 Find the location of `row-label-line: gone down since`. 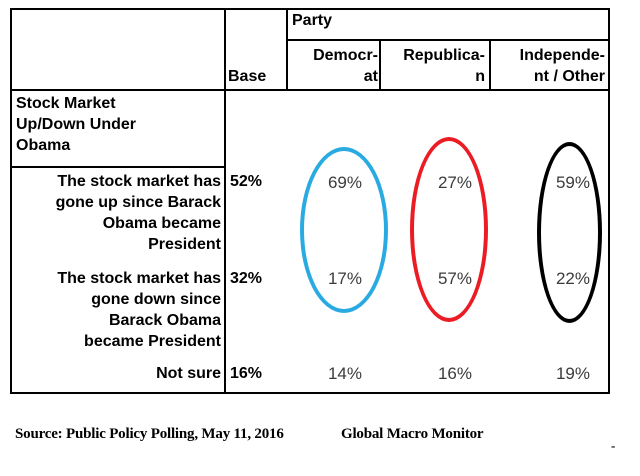

row-label-line: gone down since is located at coordinates (156, 299).